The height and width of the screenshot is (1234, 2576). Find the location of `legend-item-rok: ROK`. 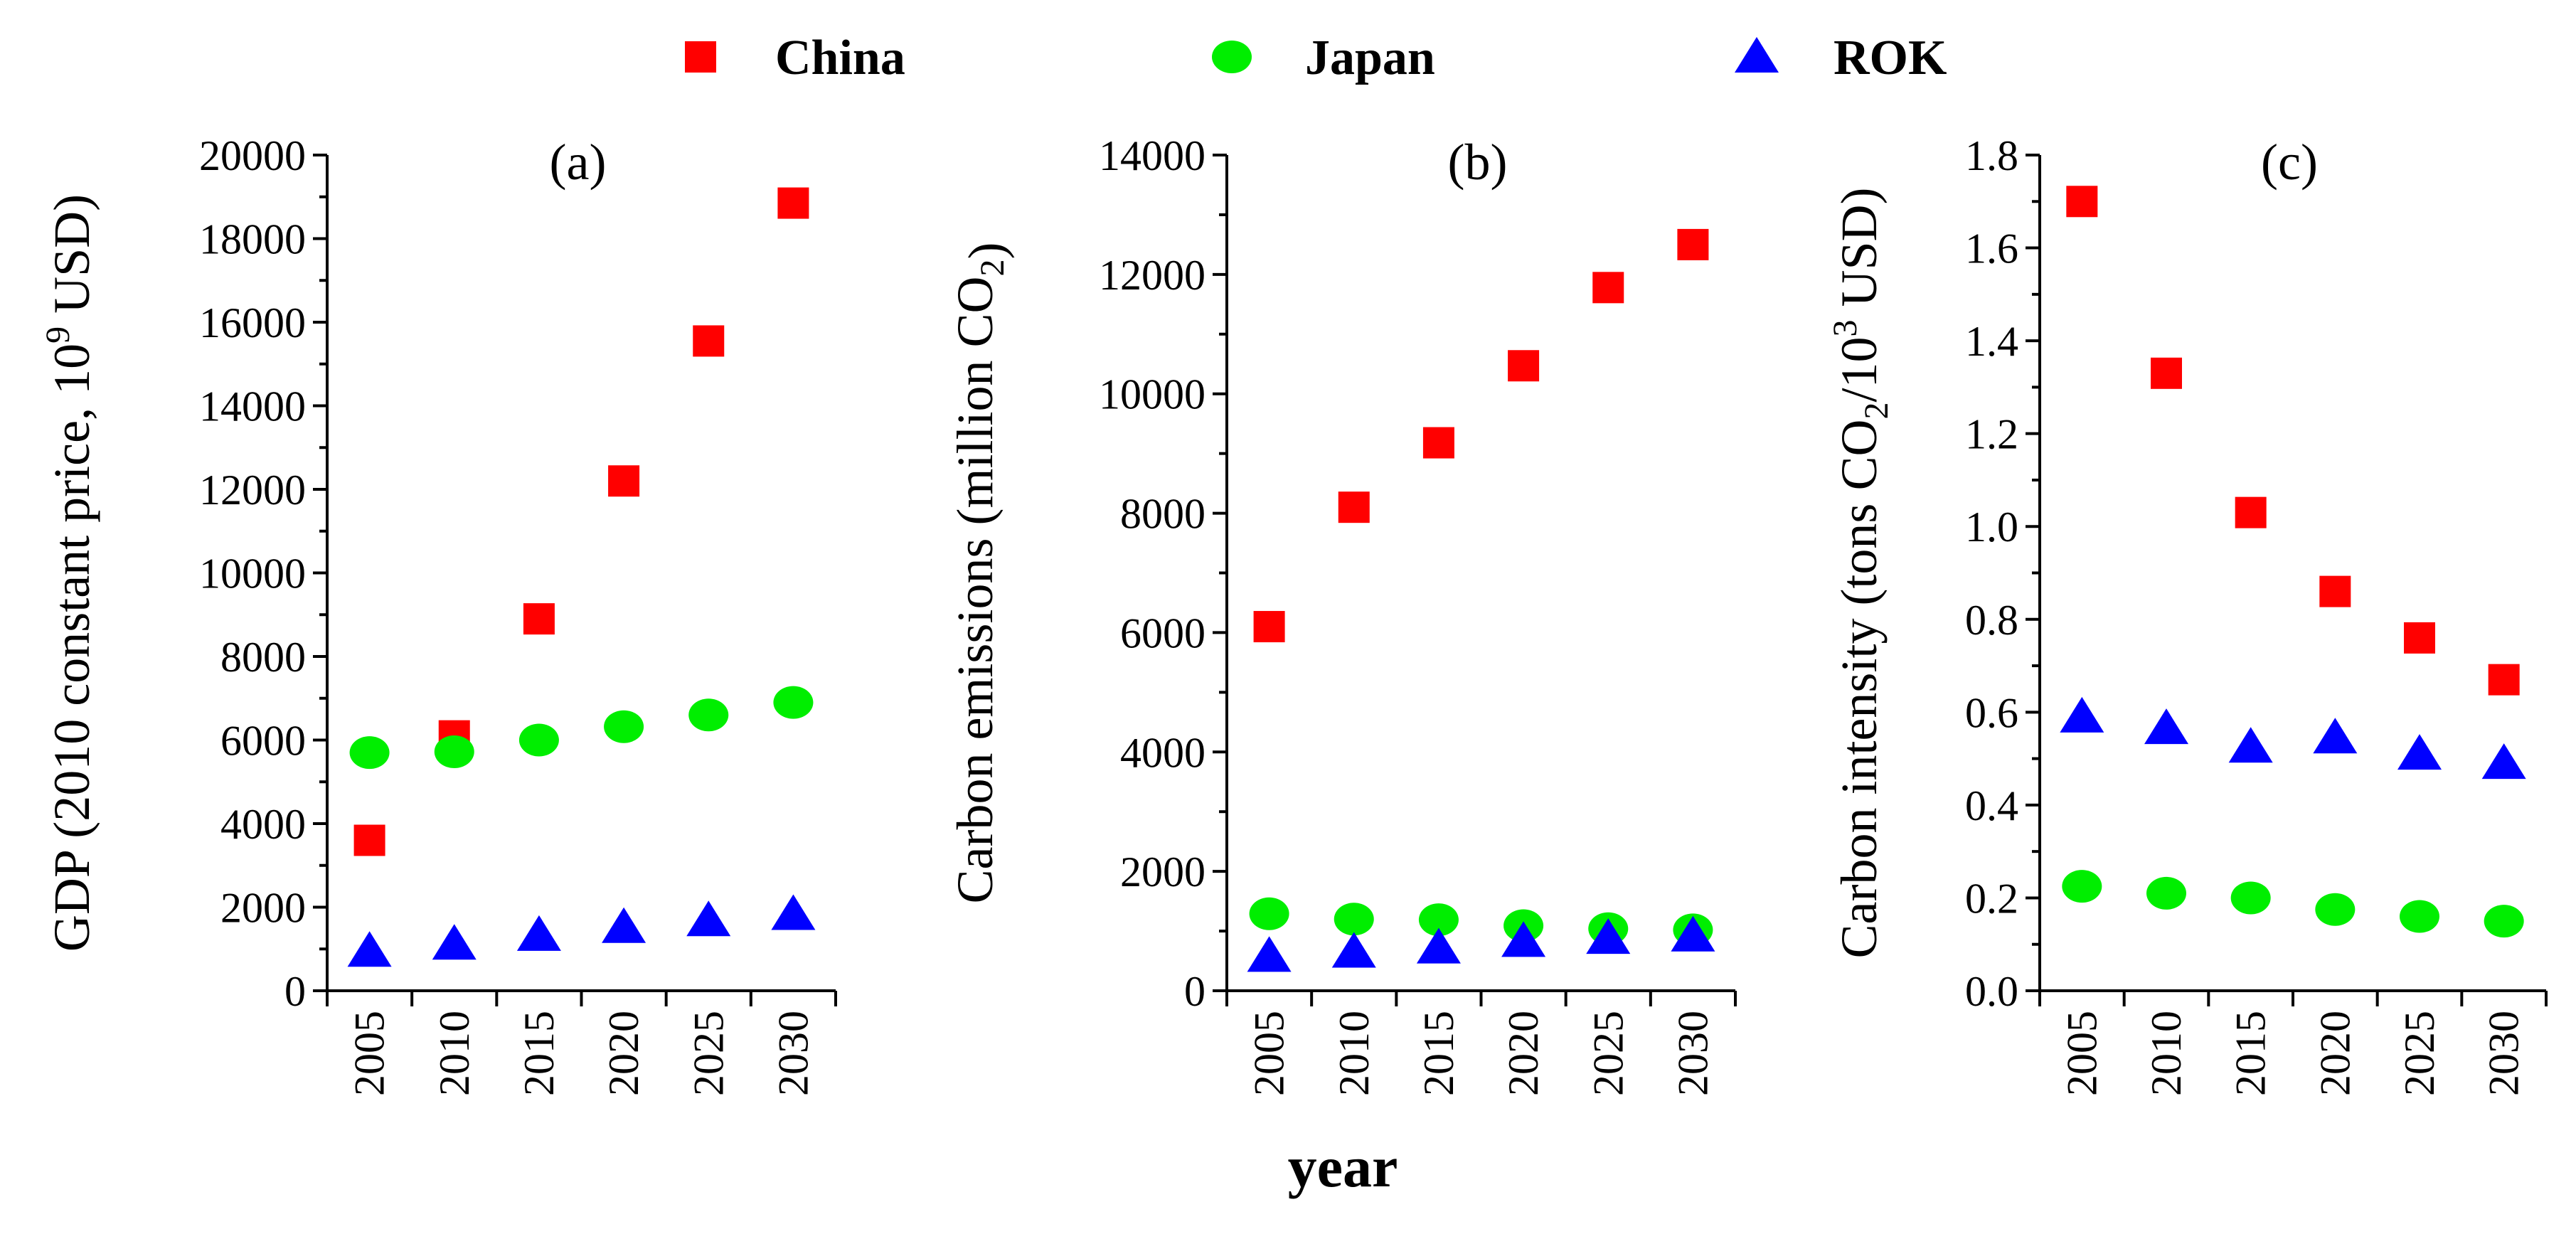

legend-item-rok: ROK is located at coordinates (1841, 58).